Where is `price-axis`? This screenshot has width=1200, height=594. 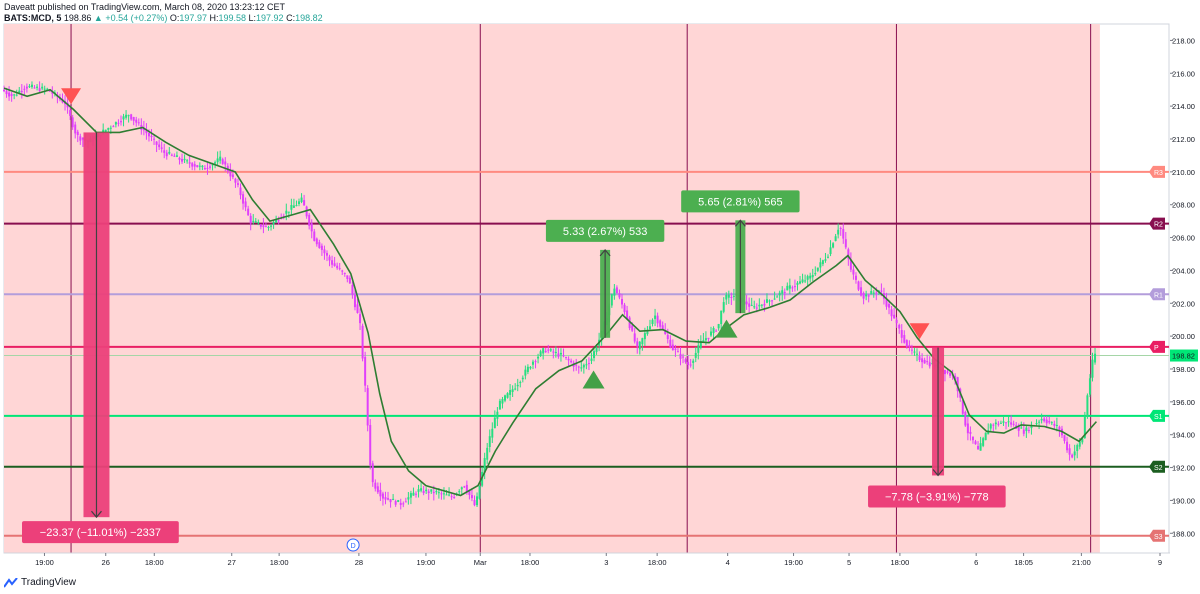
price-axis is located at coordinates (1185, 288).